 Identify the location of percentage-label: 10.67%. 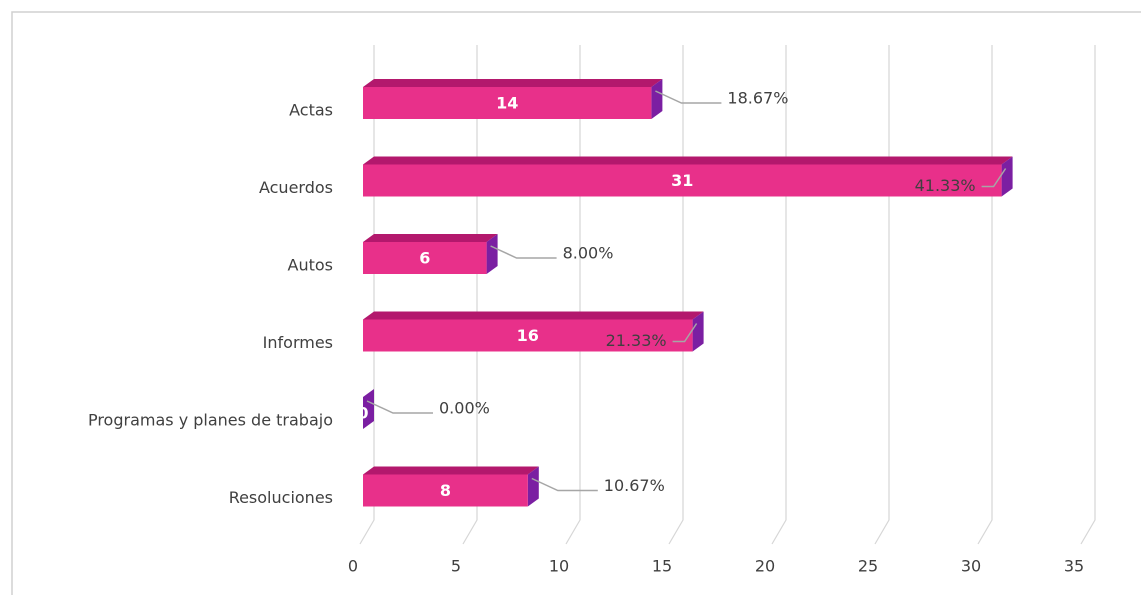
(634, 485).